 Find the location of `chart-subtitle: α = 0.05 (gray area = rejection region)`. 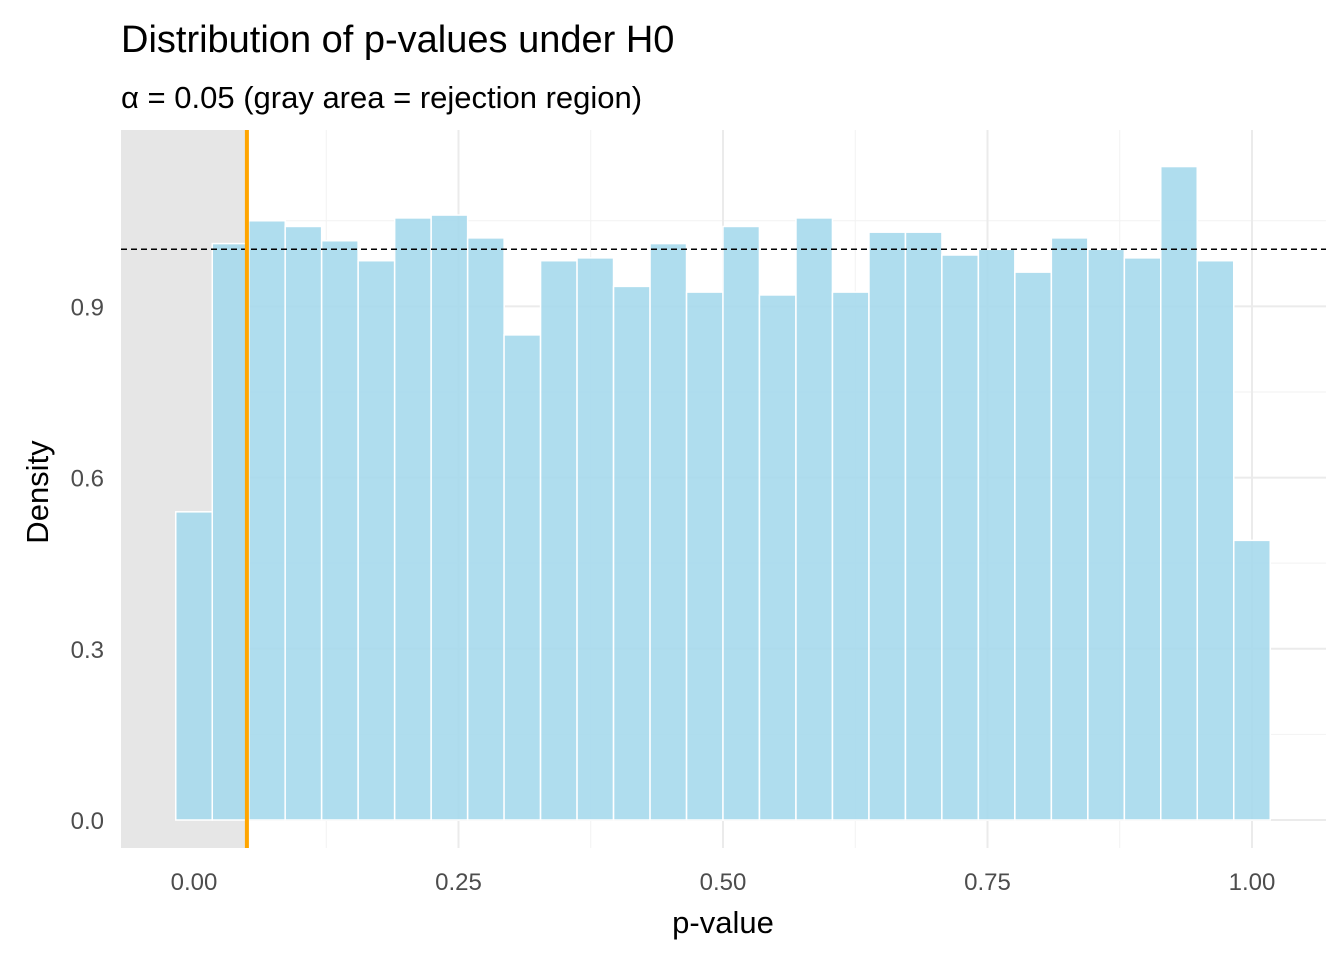

chart-subtitle: α = 0.05 (gray area = rejection region) is located at coordinates (381, 97).